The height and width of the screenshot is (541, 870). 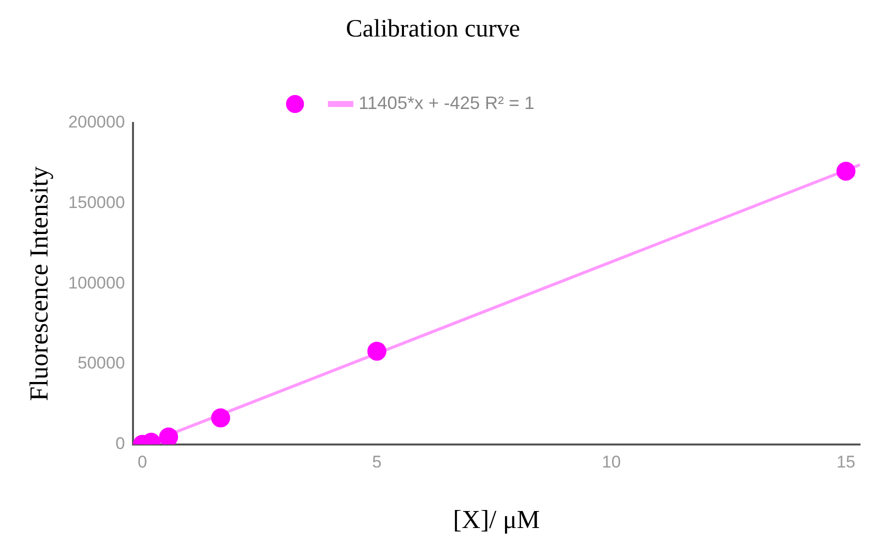 I want to click on y-tick-label: 150000, so click(x=96, y=202).